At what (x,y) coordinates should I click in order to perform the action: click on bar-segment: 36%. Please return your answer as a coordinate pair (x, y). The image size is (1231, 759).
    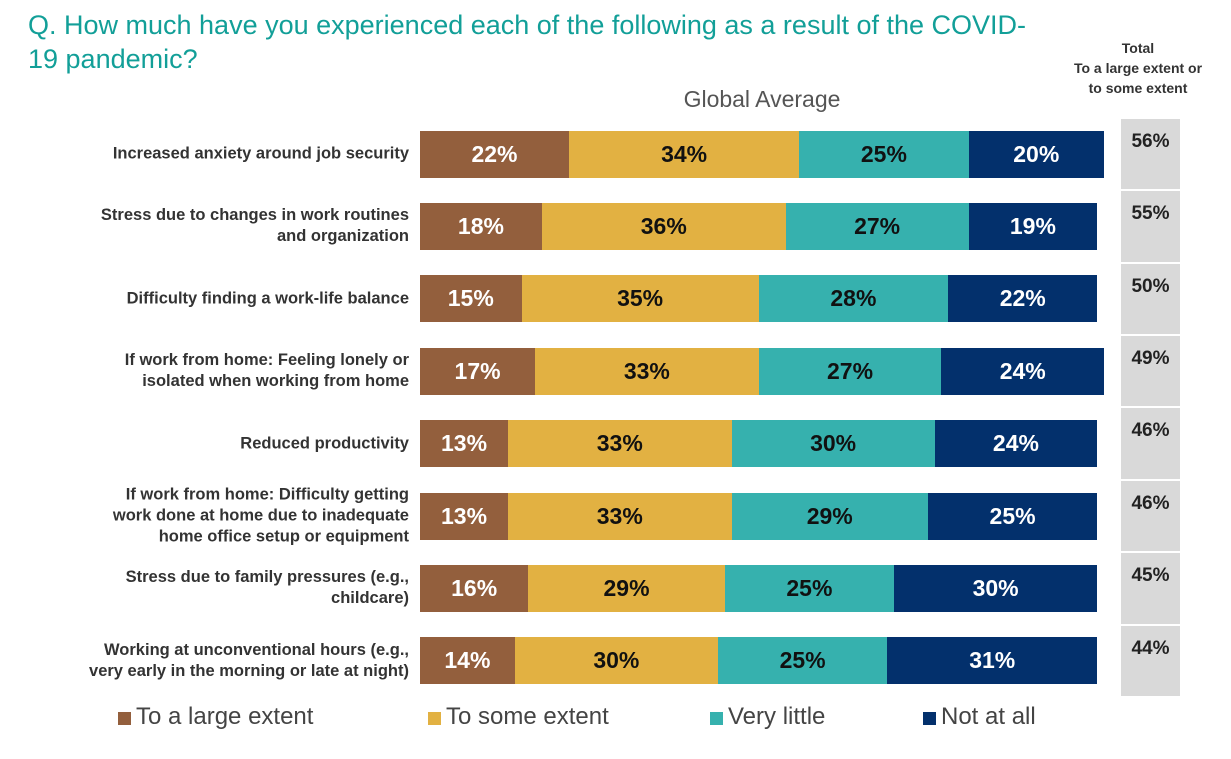
    Looking at the image, I should click on (663, 226).